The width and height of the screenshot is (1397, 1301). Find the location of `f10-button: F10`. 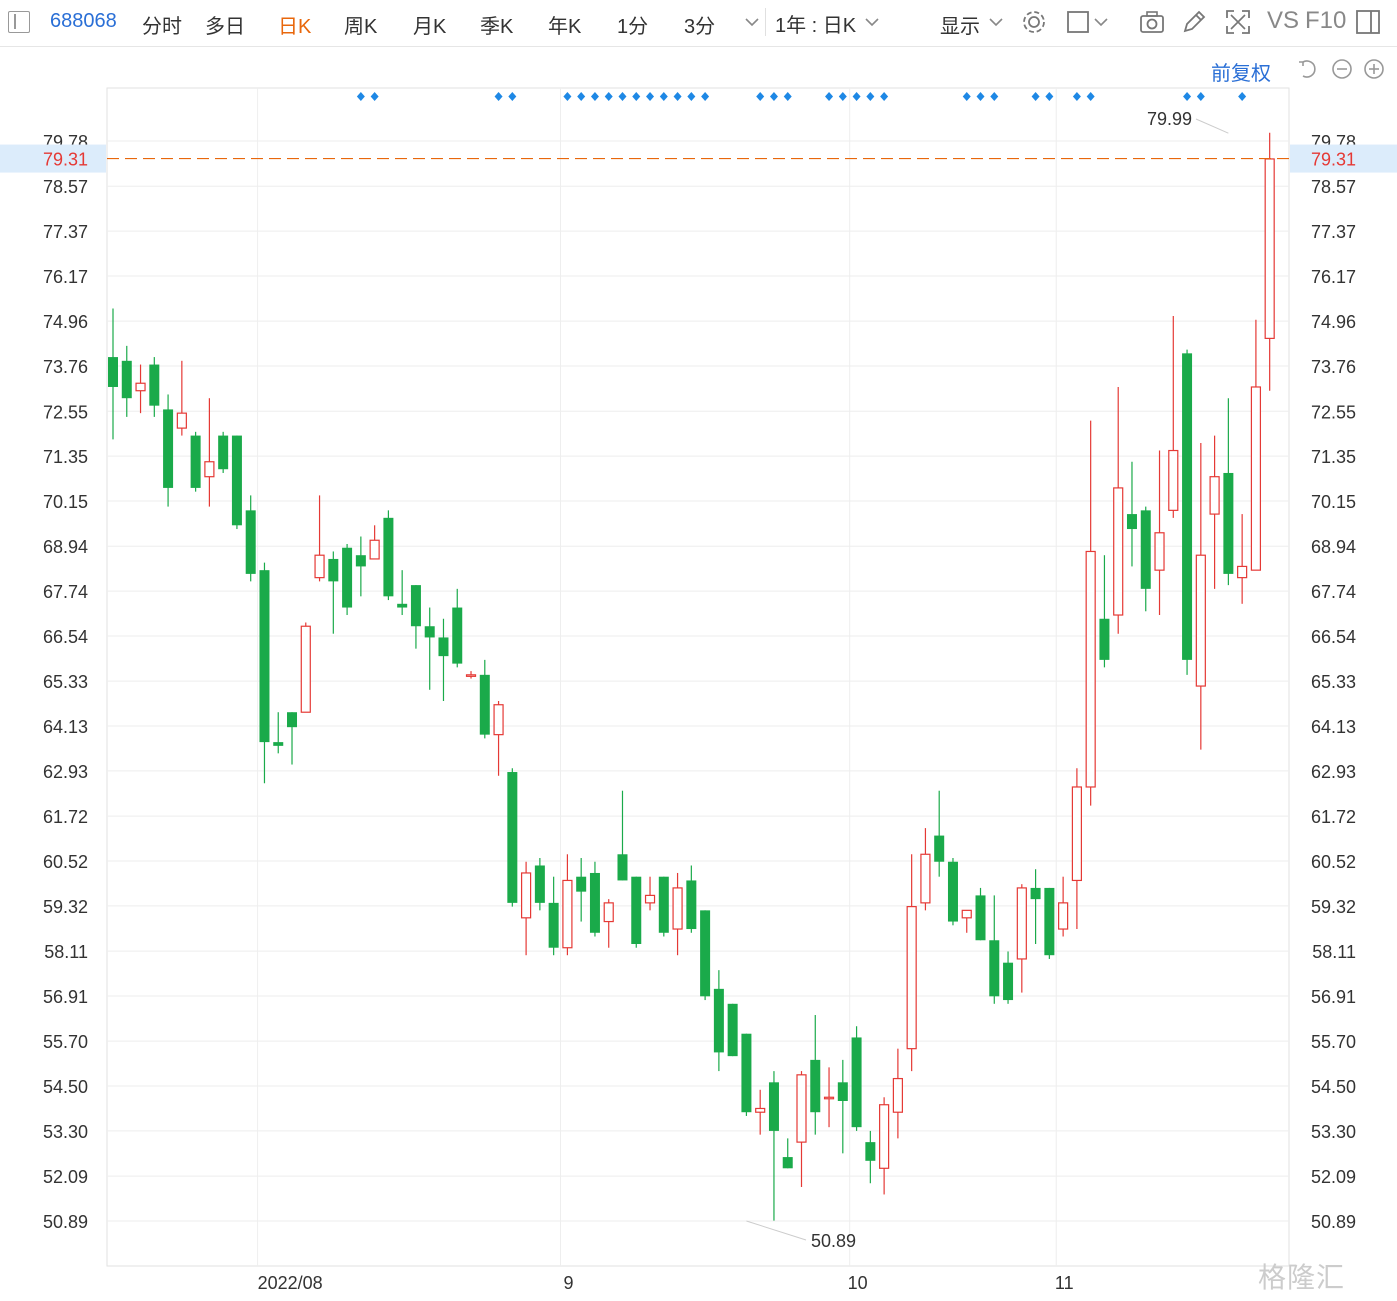

f10-button: F10 is located at coordinates (1326, 20).